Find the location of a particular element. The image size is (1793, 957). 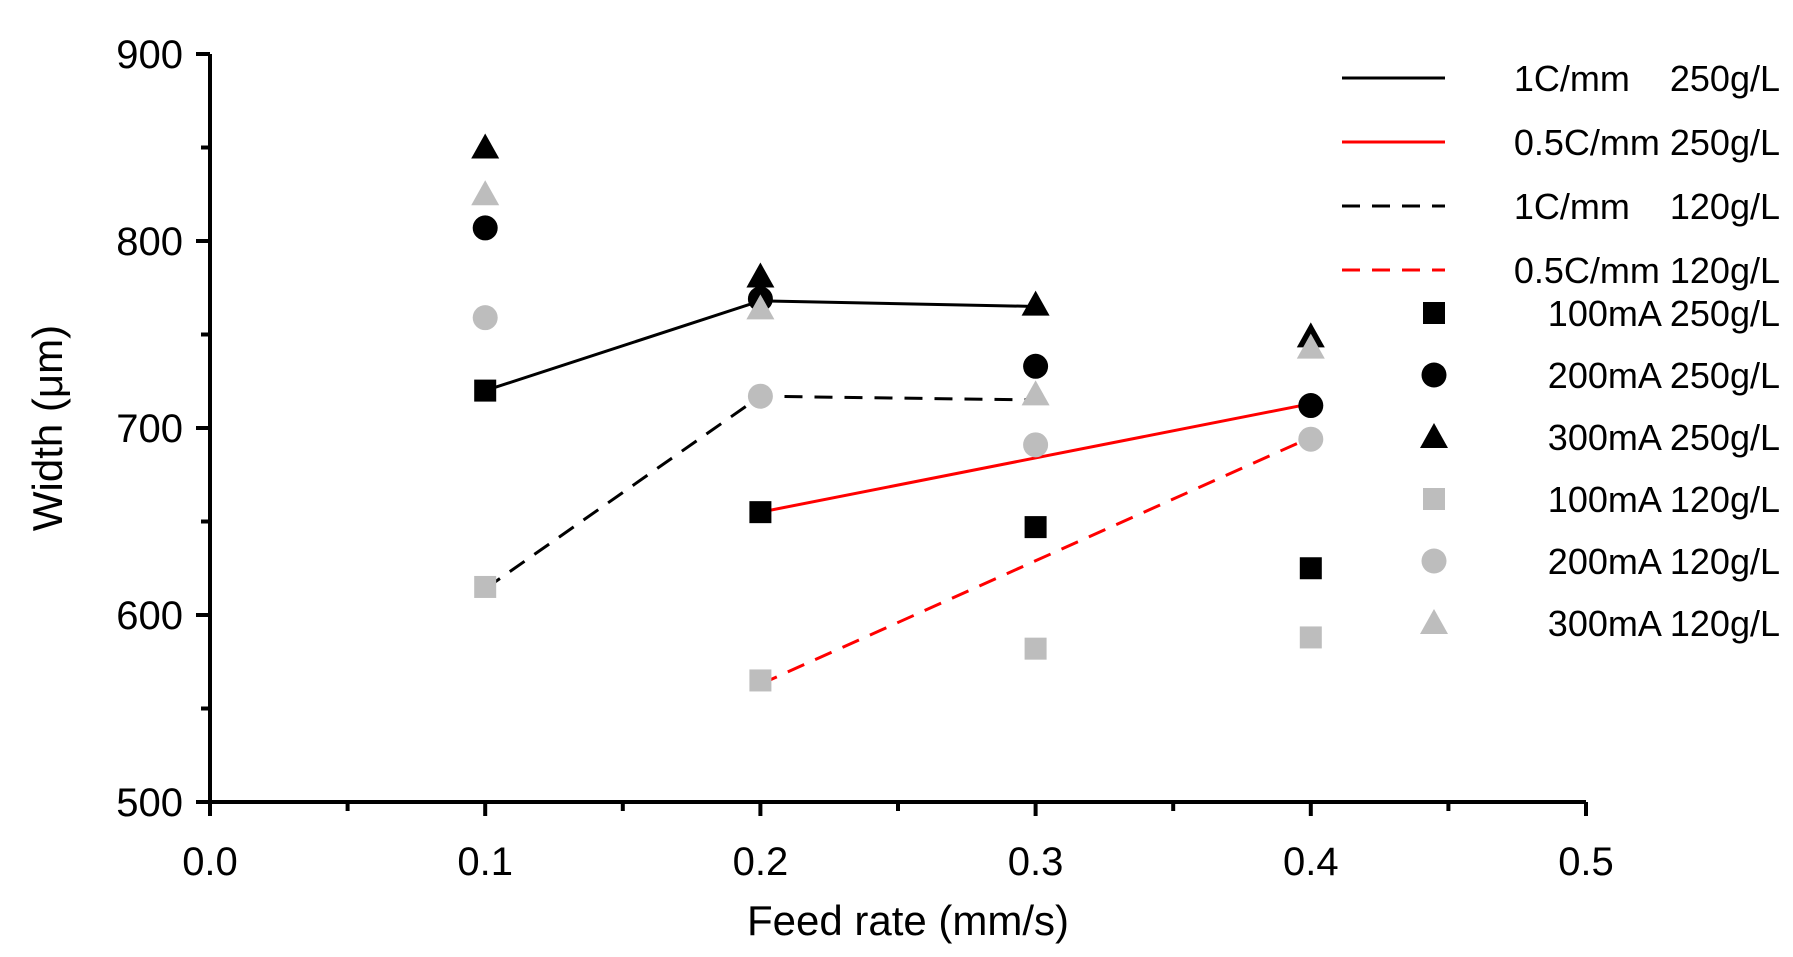

legend-label: 100mA 120g/L is located at coordinates (1664, 499).